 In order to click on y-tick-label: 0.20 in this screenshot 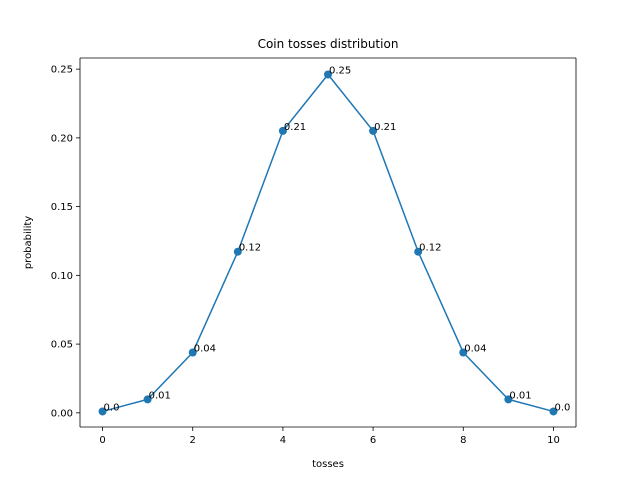, I will do `click(62, 138)`.